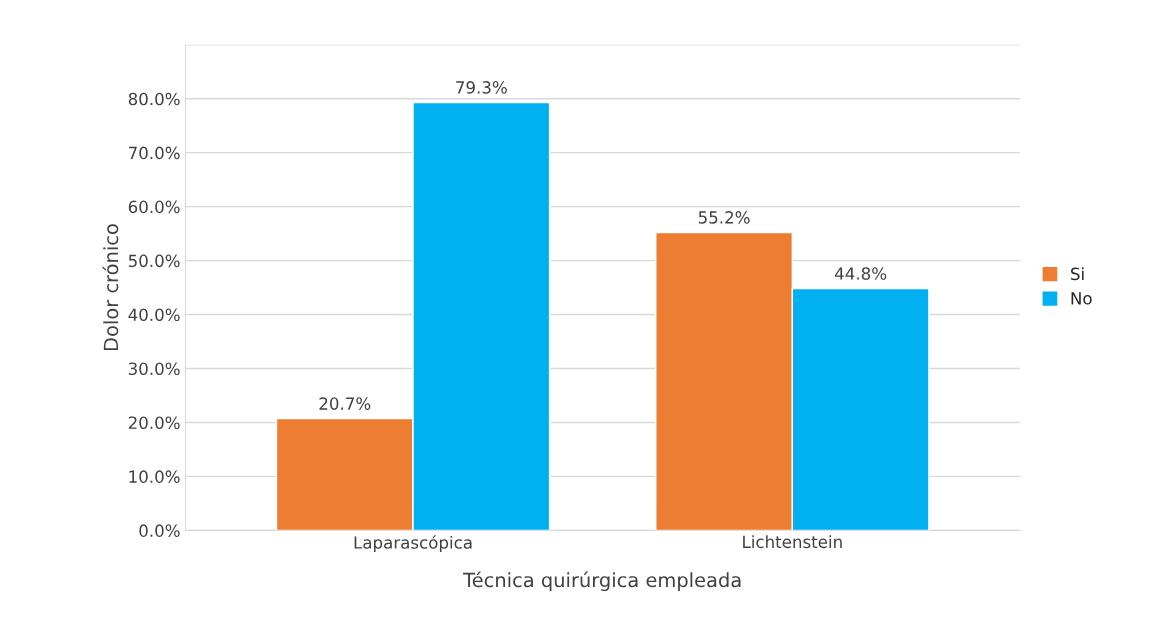  I want to click on y-tick-label: 30.0%, so click(154, 369).